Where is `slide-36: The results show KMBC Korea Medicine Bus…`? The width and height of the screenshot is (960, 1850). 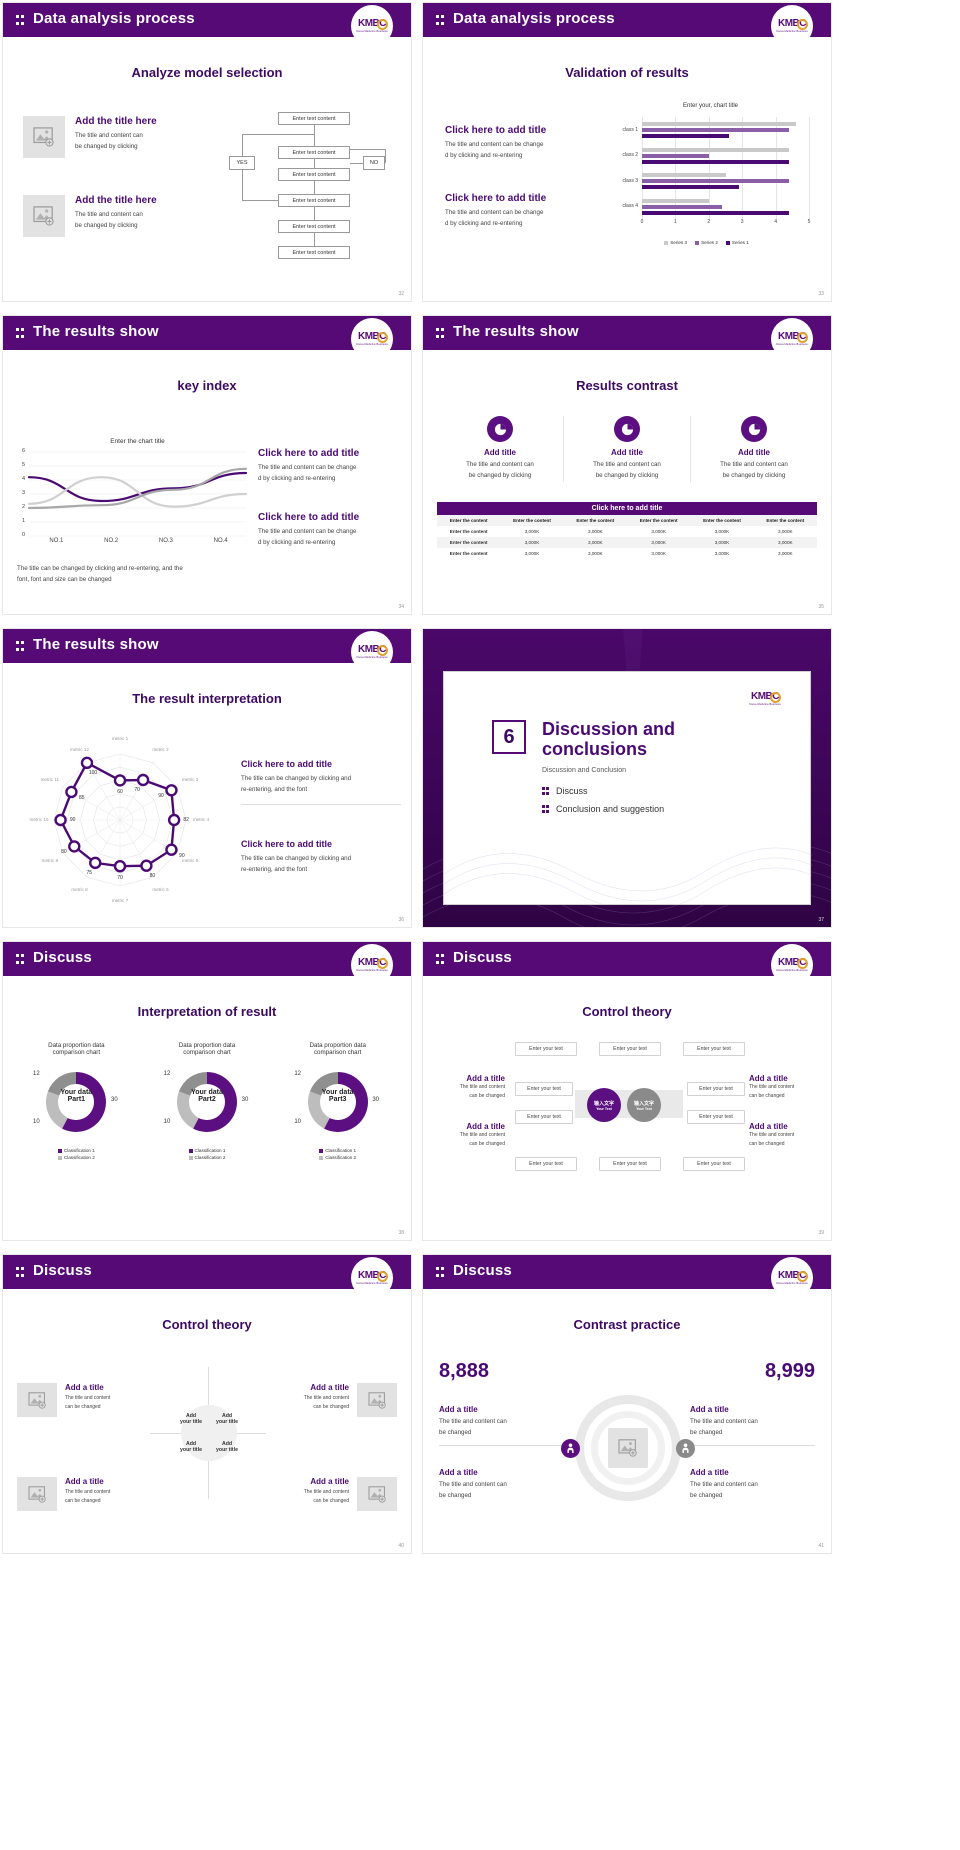 slide-36: The results show KMBC Korea Medicine Bus… is located at coordinates (207, 778).